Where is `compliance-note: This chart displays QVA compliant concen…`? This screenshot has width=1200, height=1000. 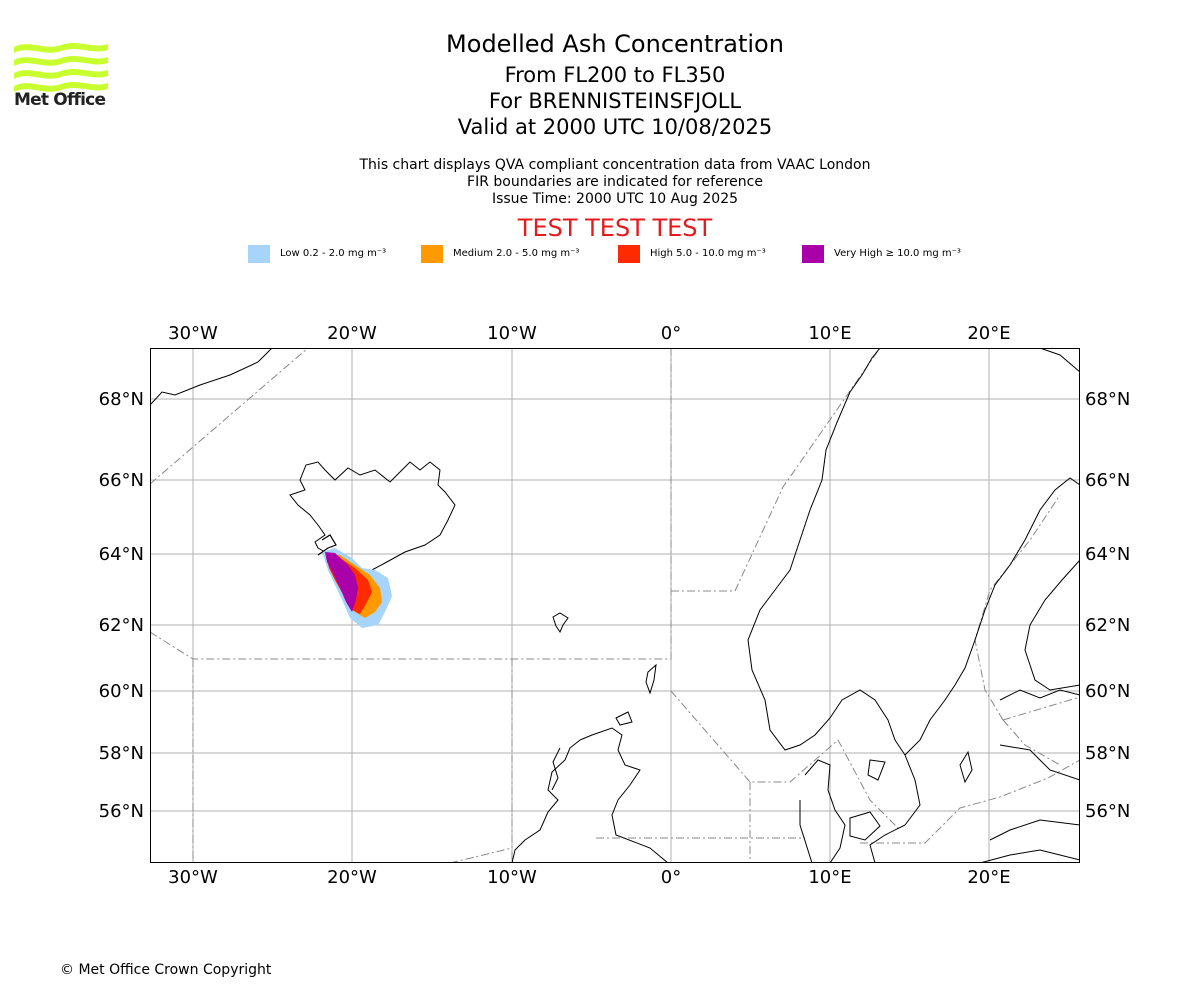
compliance-note: This chart displays QVA compliant concen… is located at coordinates (615, 165).